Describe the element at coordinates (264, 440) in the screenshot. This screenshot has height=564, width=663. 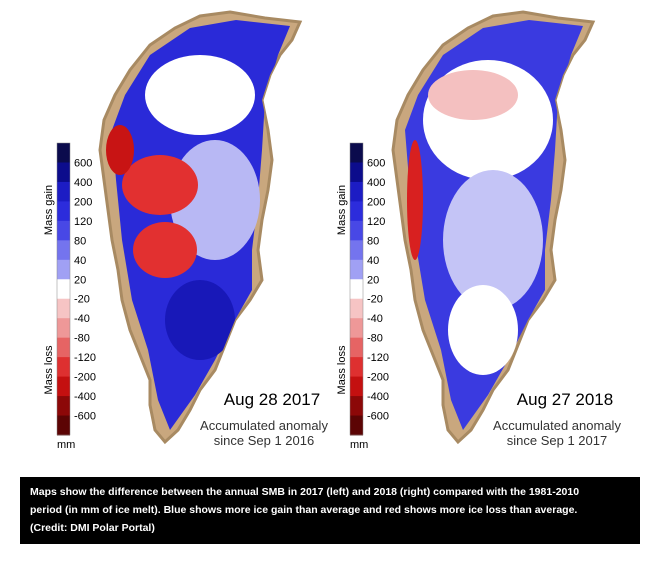
I see `map-note: since Sep 1 2016` at that location.